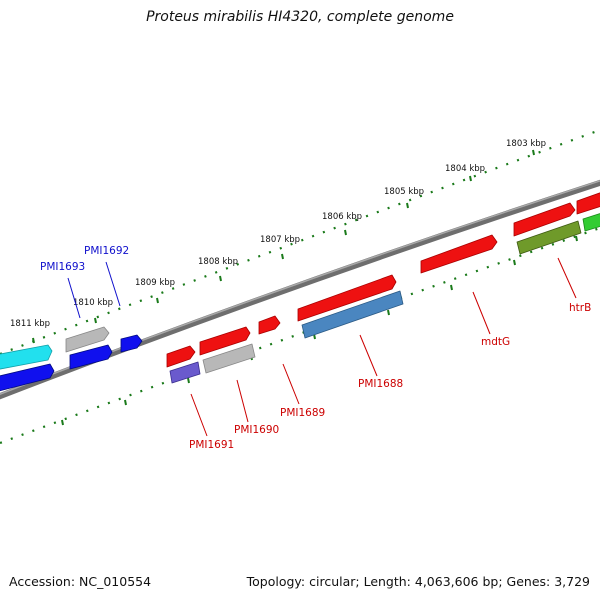  What do you see at coordinates (62, 267) in the screenshot?
I see `gene-label-pmi1693: PMI1693` at bounding box center [62, 267].